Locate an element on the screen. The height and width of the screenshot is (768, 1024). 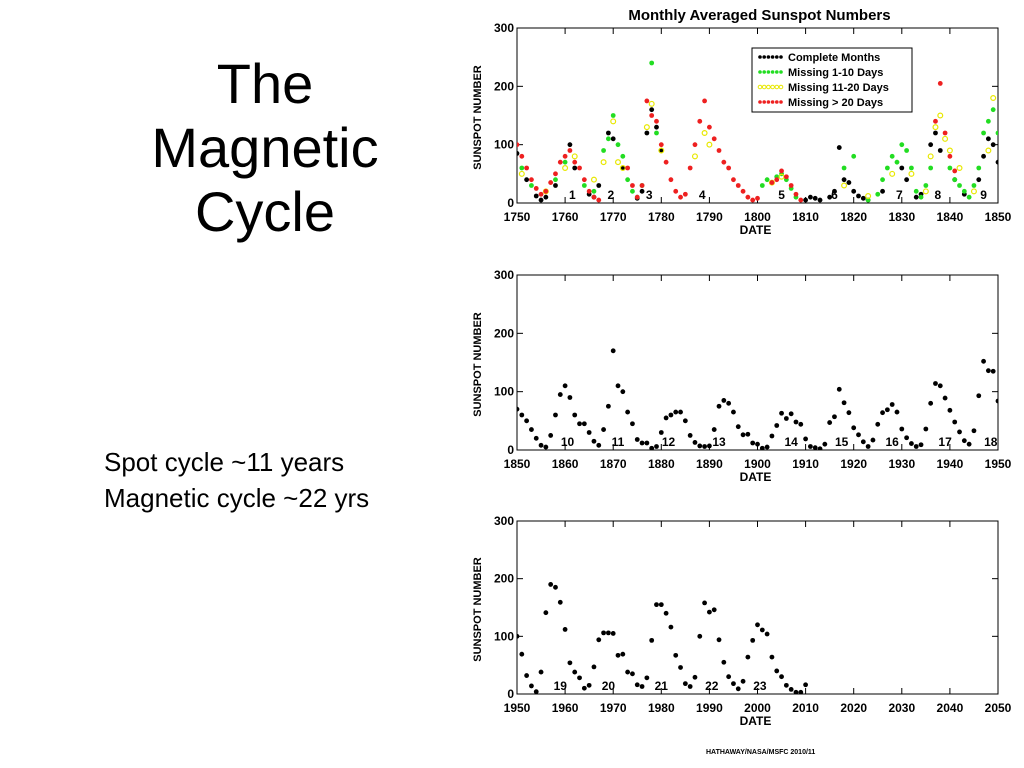
x-tick-label: 1800 is located at coordinates (757, 217).